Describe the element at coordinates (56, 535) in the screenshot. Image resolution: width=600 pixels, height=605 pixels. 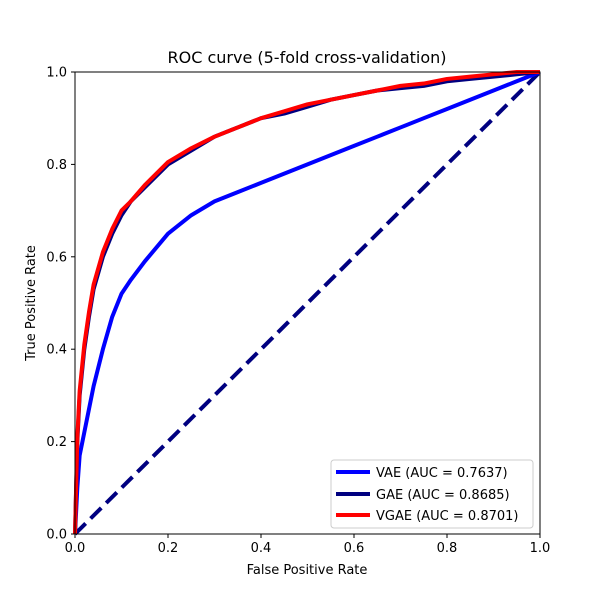
I see `y-tick-label: 0.0` at that location.